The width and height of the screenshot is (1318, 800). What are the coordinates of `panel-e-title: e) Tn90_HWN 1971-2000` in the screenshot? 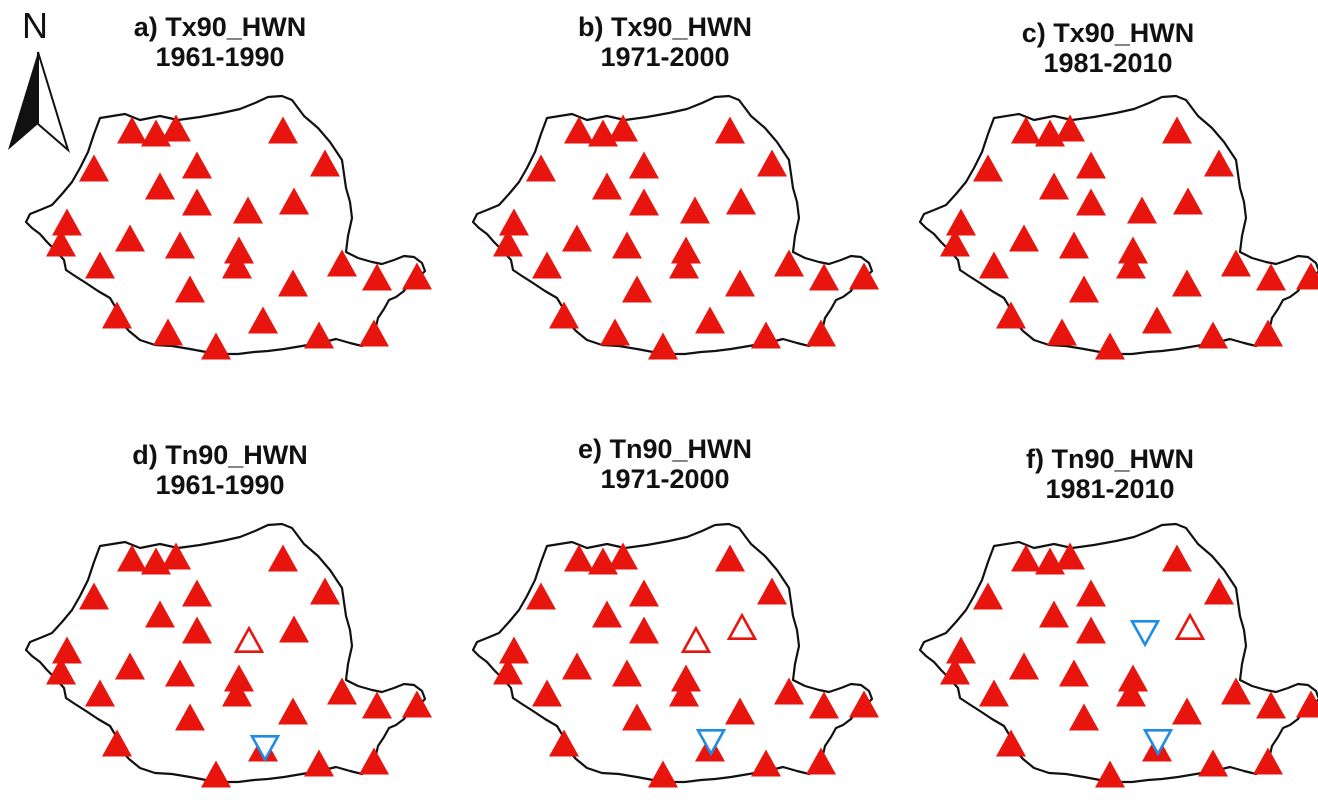 It's located at (665, 464).